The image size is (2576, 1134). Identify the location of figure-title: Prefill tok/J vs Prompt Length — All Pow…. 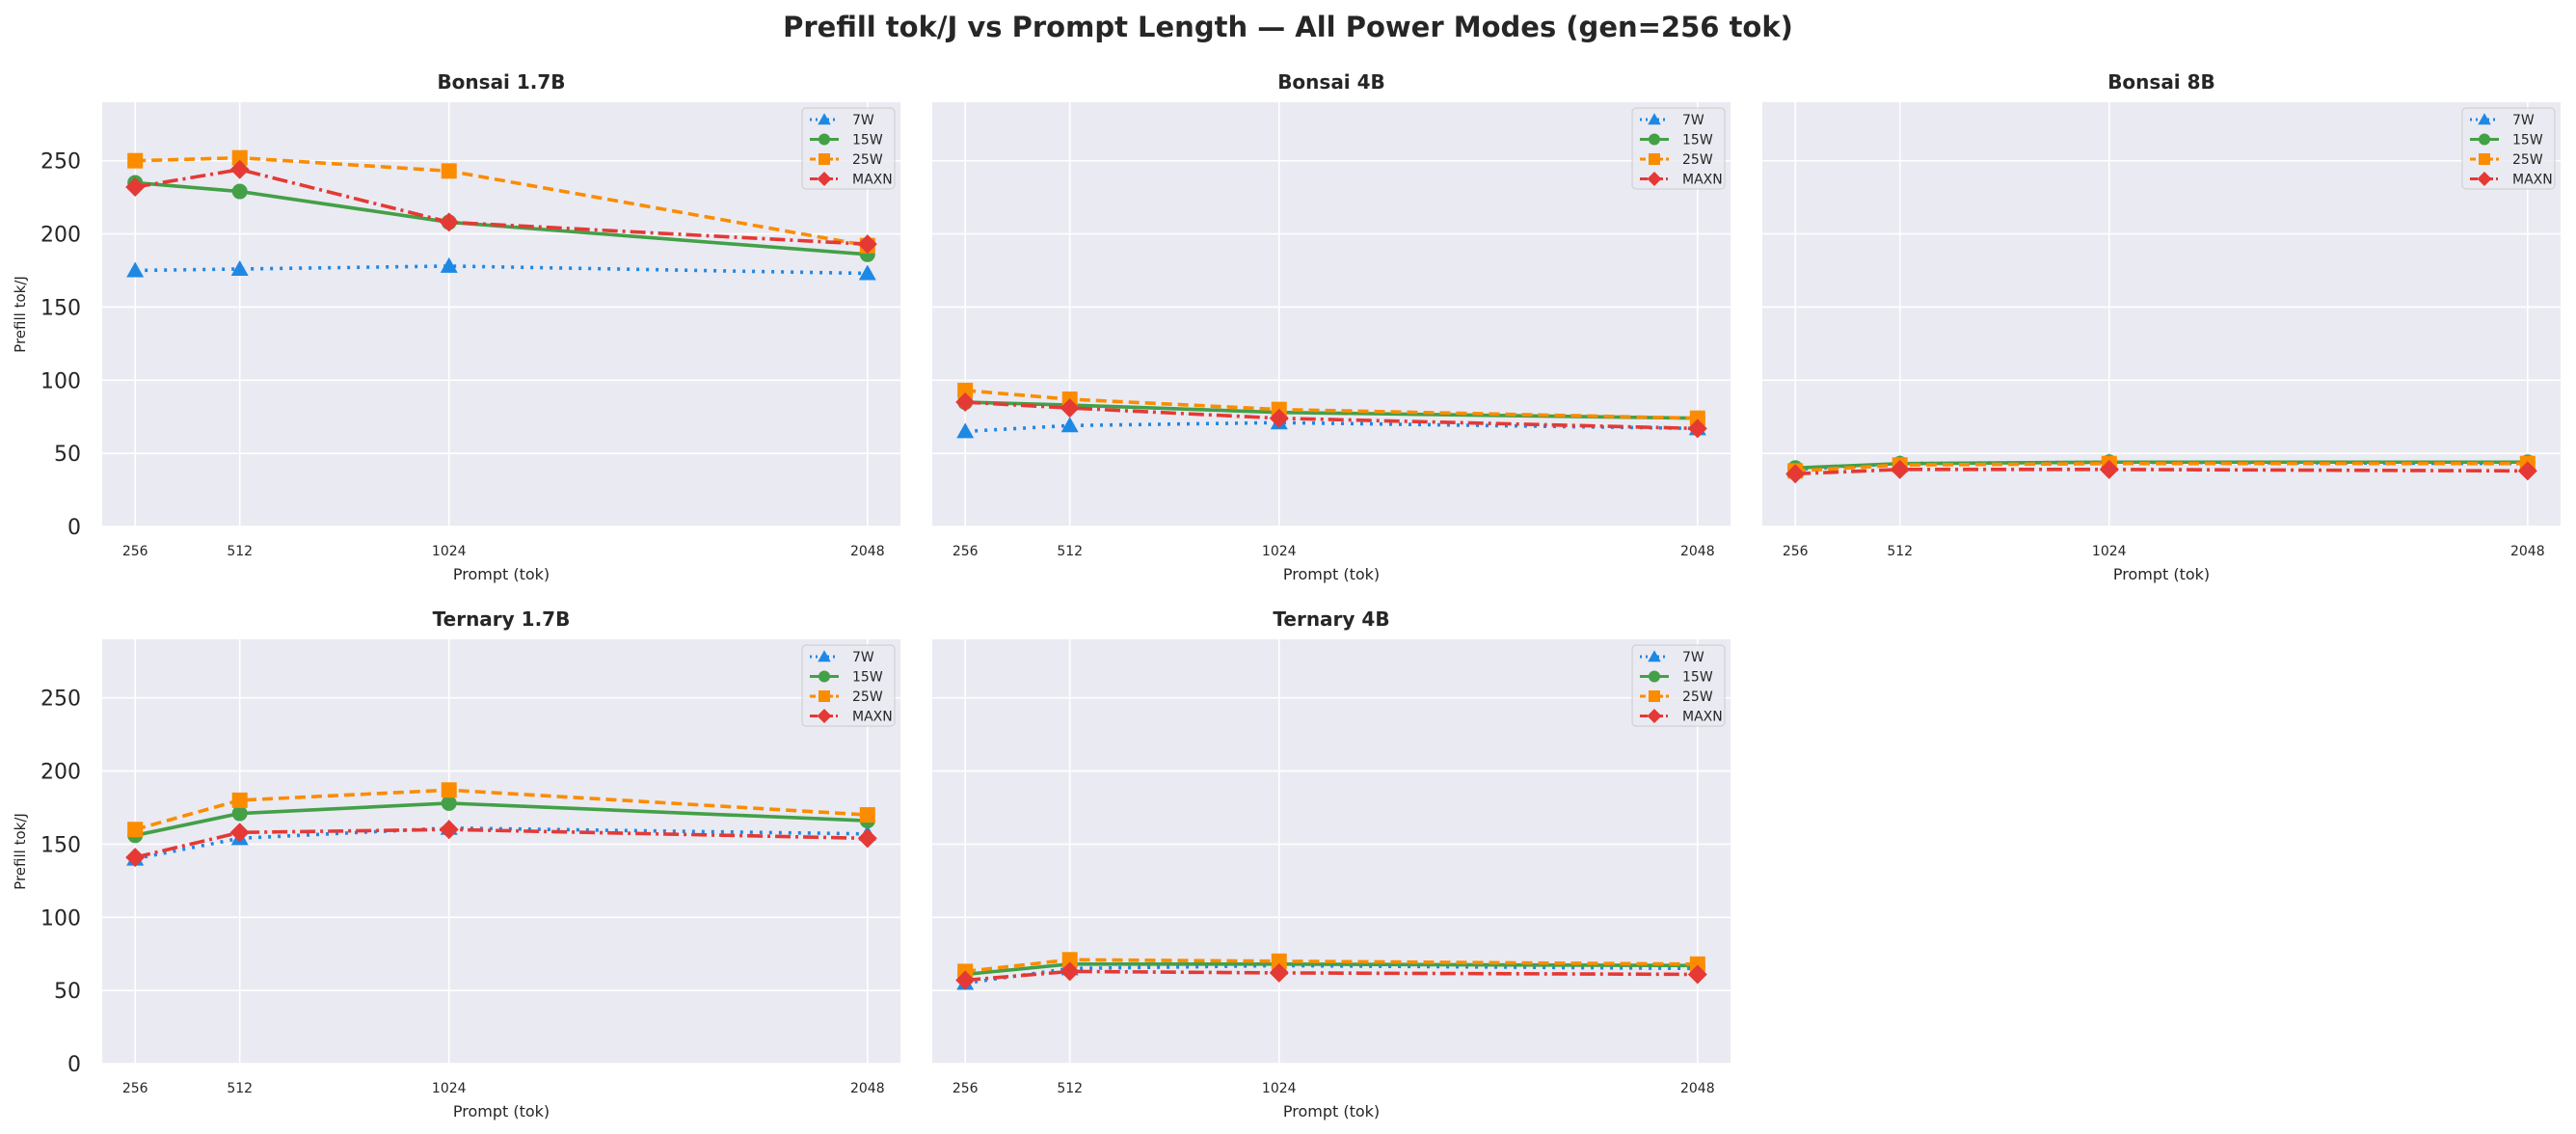
(1288, 27).